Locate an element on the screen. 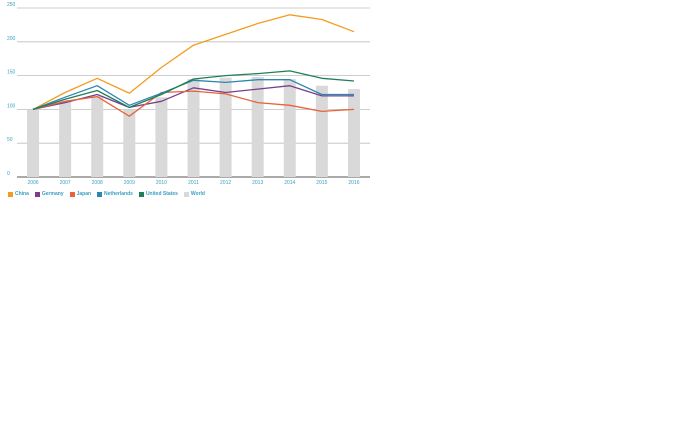 Image resolution: width=700 pixels, height=438 pixels. legend-label: United States is located at coordinates (161, 194).